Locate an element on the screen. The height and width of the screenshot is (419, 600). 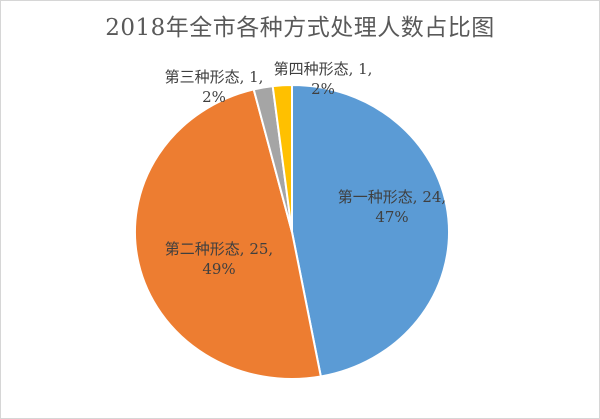
data-label-2: 第二种形态, 25, 49% is located at coordinates (219, 259).